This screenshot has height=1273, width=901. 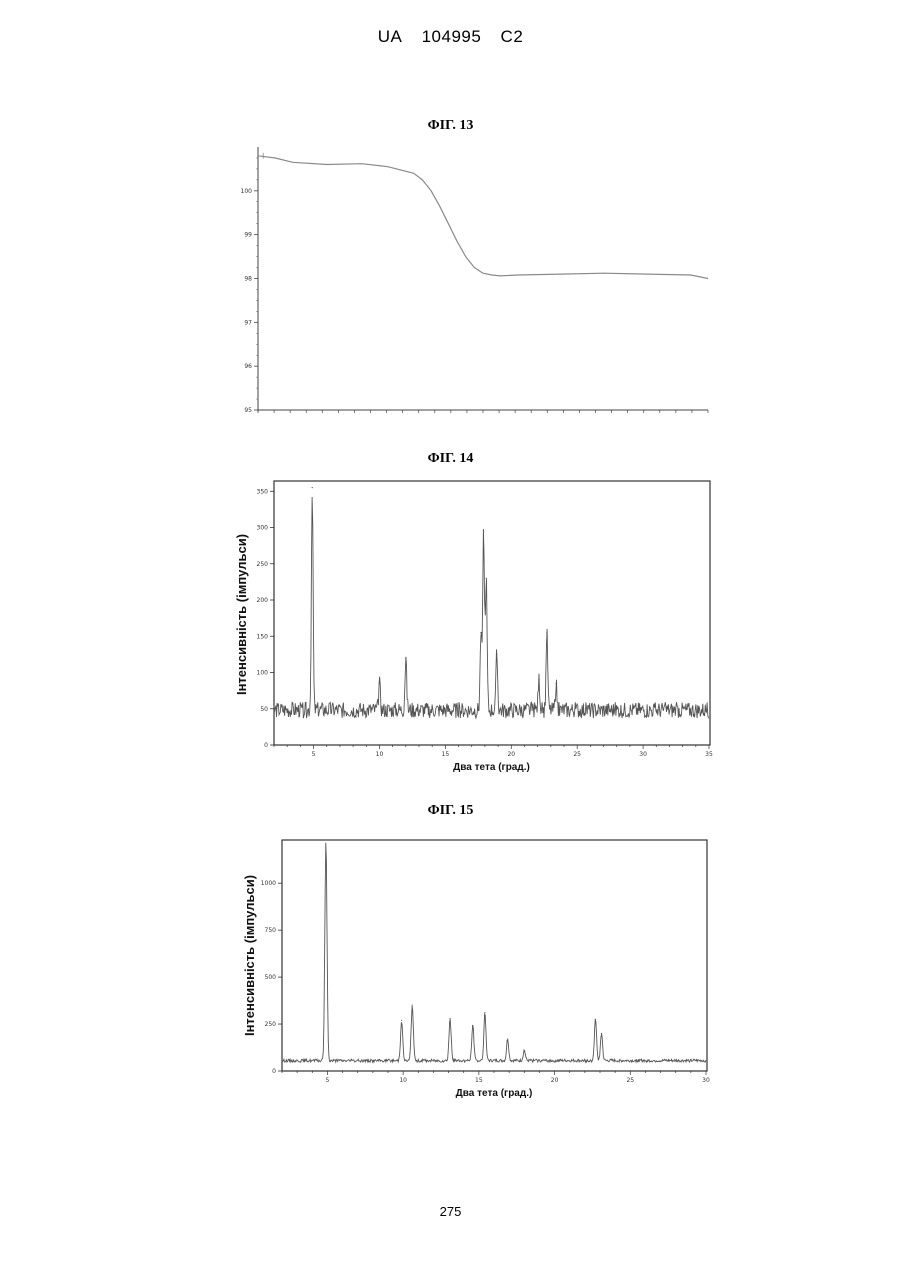 I want to click on fig15-x-tick-label: 15, so click(x=479, y=1080).